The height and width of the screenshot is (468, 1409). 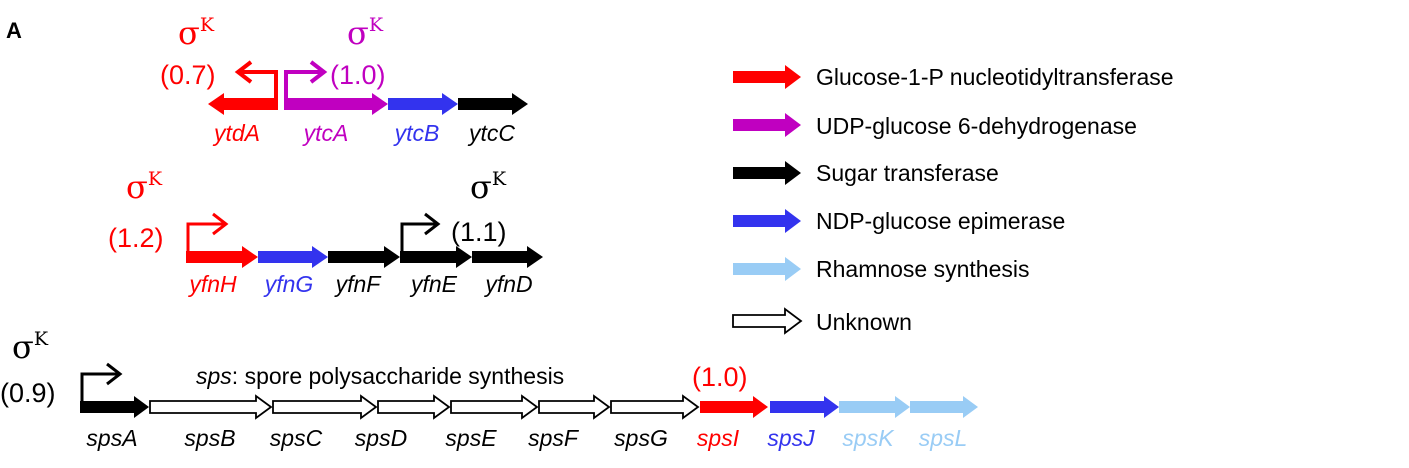 What do you see at coordinates (111, 438) in the screenshot?
I see `gene-label-spsA: spsA` at bounding box center [111, 438].